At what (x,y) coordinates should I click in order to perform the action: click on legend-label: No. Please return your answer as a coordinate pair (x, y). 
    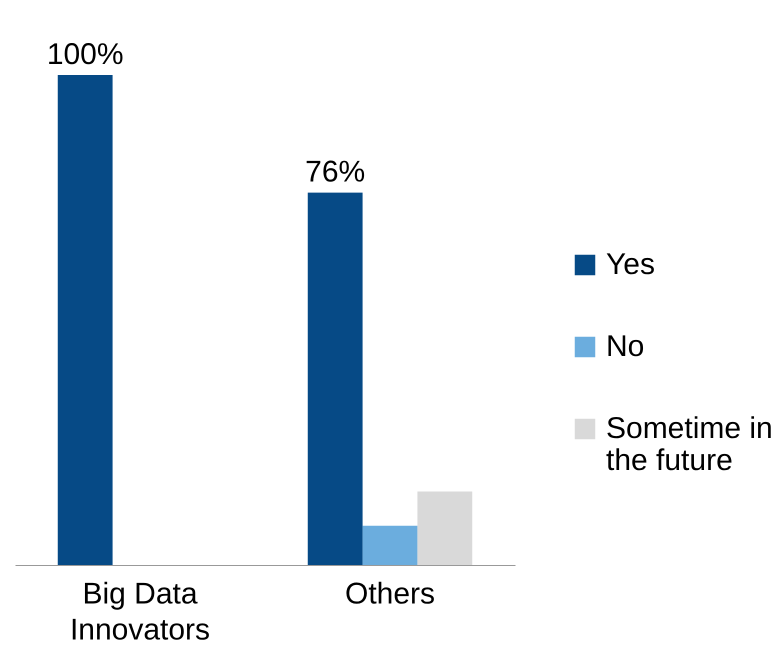
    Looking at the image, I should click on (625, 346).